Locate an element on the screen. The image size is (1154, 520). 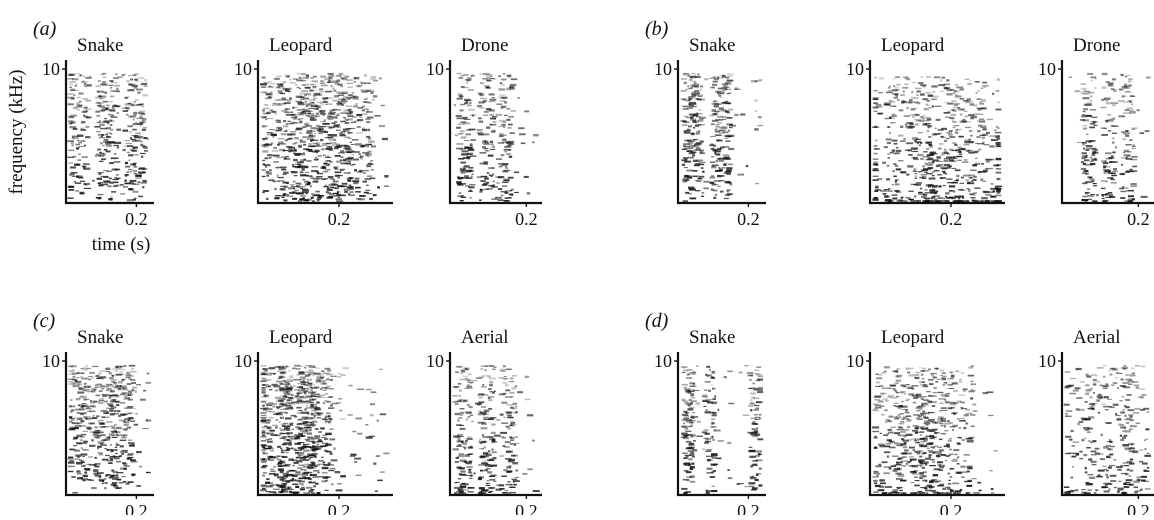
panel-label: (c) is located at coordinates (44, 321).